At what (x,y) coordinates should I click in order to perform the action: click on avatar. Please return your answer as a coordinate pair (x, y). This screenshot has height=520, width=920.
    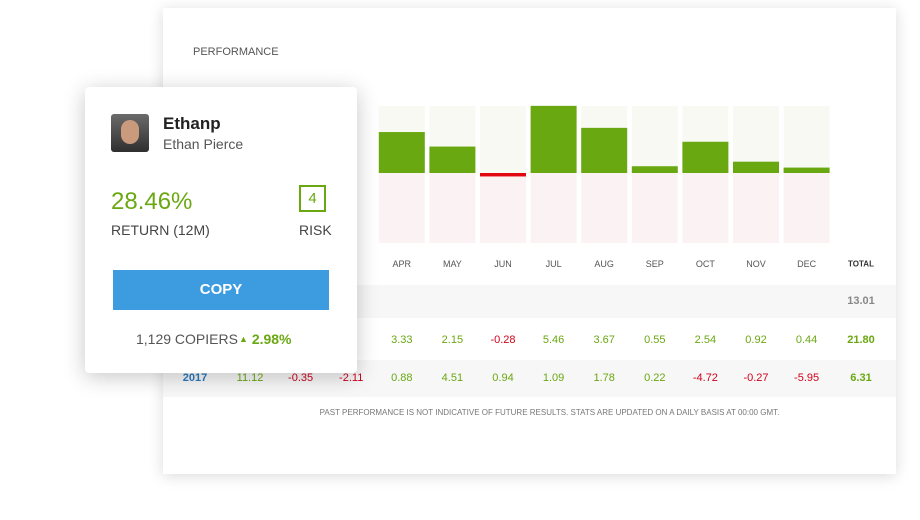
    Looking at the image, I should click on (130, 133).